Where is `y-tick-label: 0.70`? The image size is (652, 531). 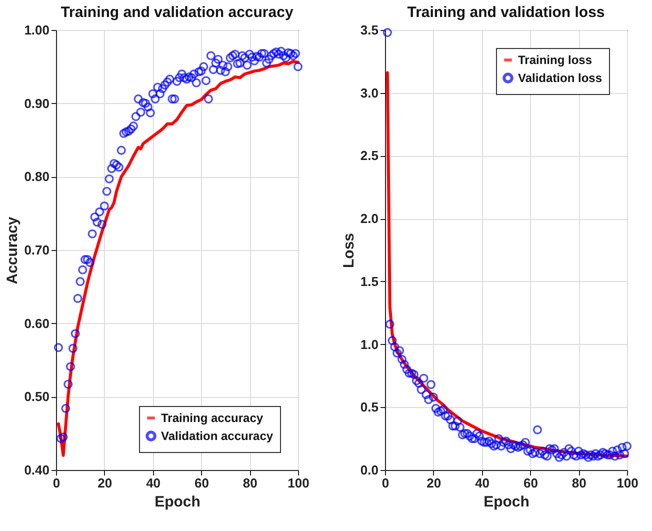 y-tick-label: 0.70 is located at coordinates (37, 250).